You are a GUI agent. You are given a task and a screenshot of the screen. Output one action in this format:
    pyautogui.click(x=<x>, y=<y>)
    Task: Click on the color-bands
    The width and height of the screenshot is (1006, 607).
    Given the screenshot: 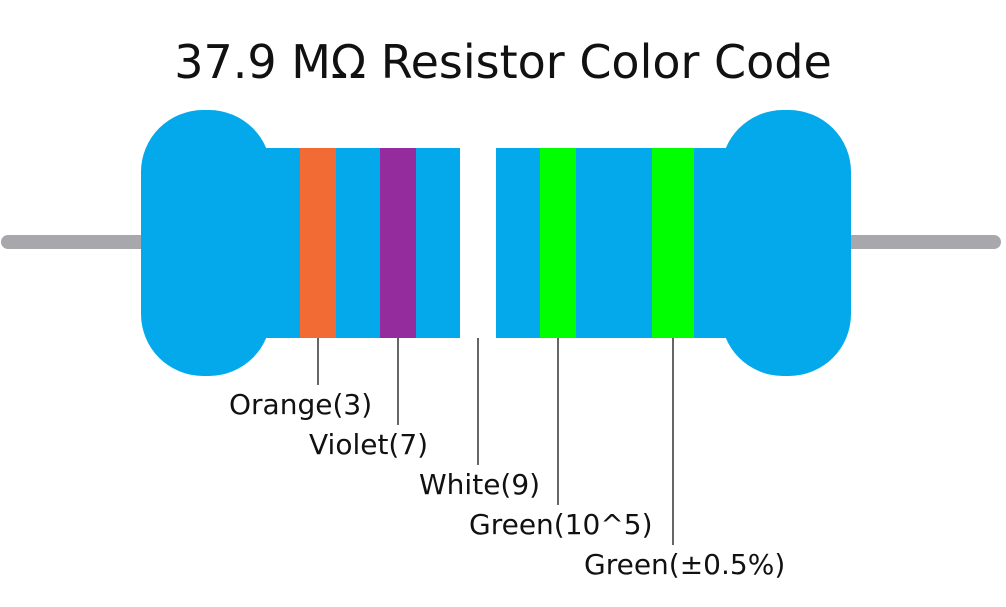 What is the action you would take?
    pyautogui.click(x=497, y=243)
    